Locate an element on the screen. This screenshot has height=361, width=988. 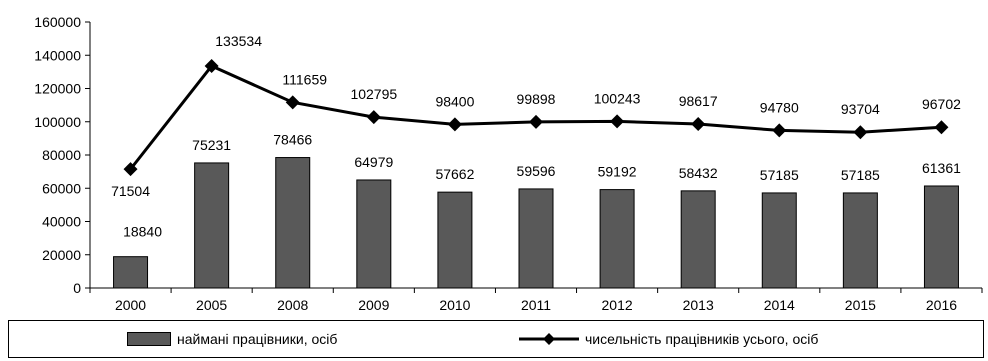
y-tick-label: 100000 is located at coordinates (57, 122).